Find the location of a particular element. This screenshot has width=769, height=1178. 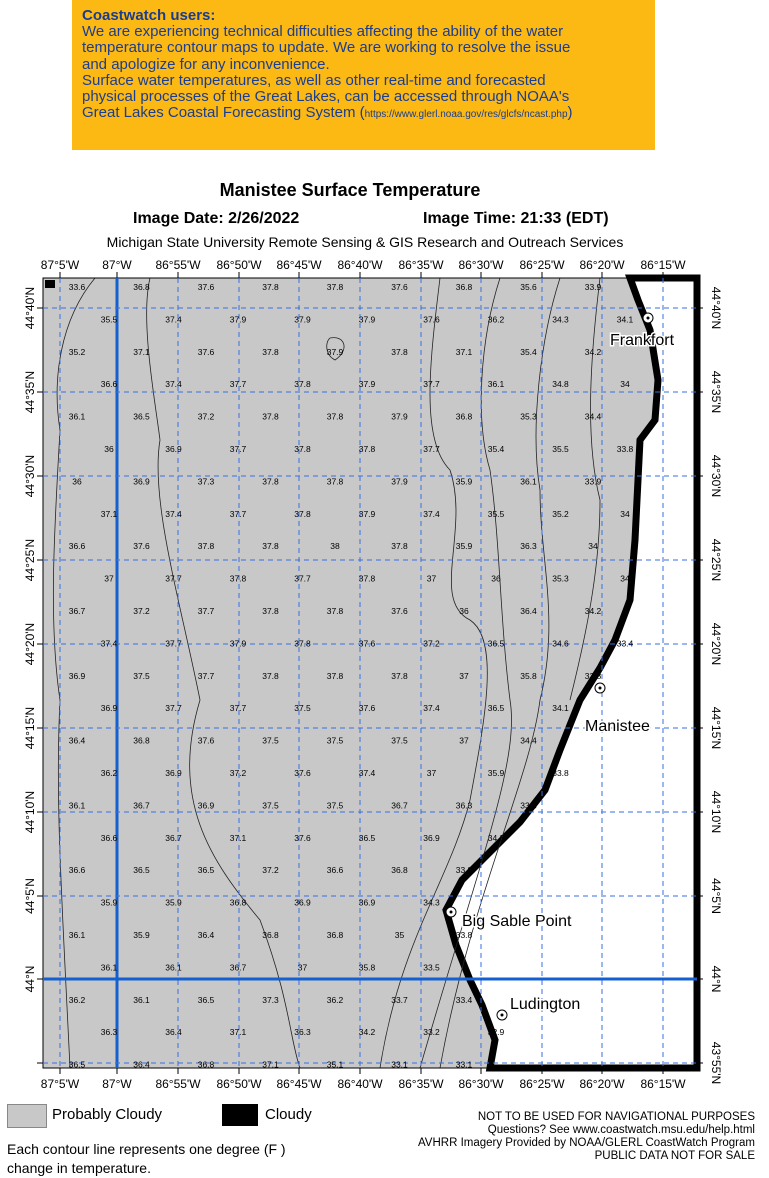

lon-label: 87°5'W is located at coordinates (60, 265).